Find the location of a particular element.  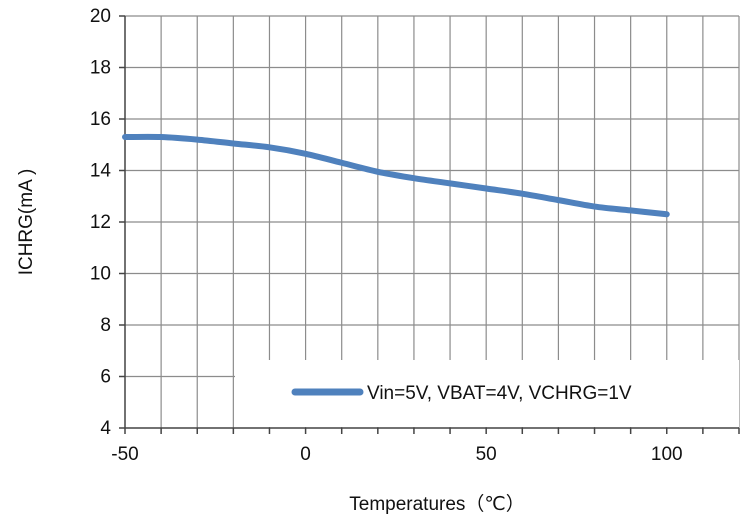

x-tick-label: 0 is located at coordinates (305, 454).